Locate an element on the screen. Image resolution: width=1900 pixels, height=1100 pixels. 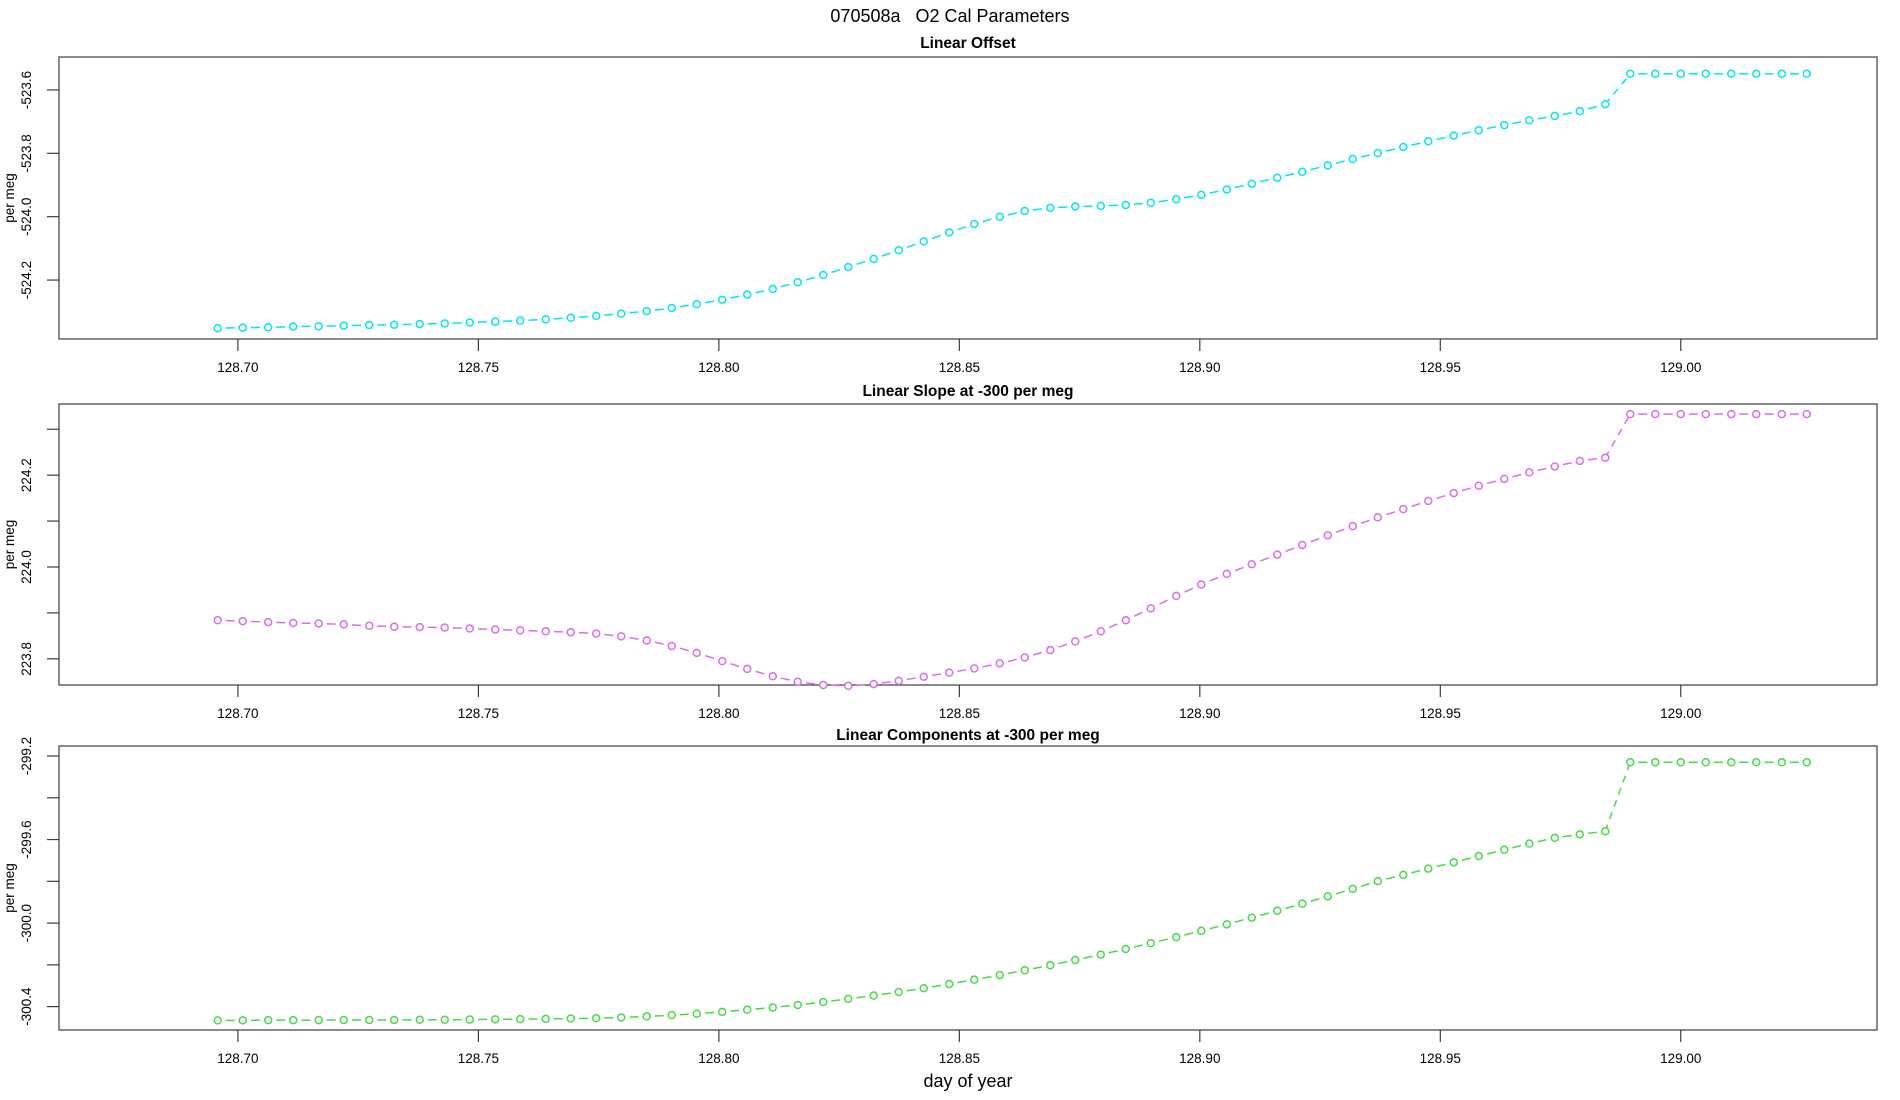
x-tick-label: 129.00 is located at coordinates (1680, 367).